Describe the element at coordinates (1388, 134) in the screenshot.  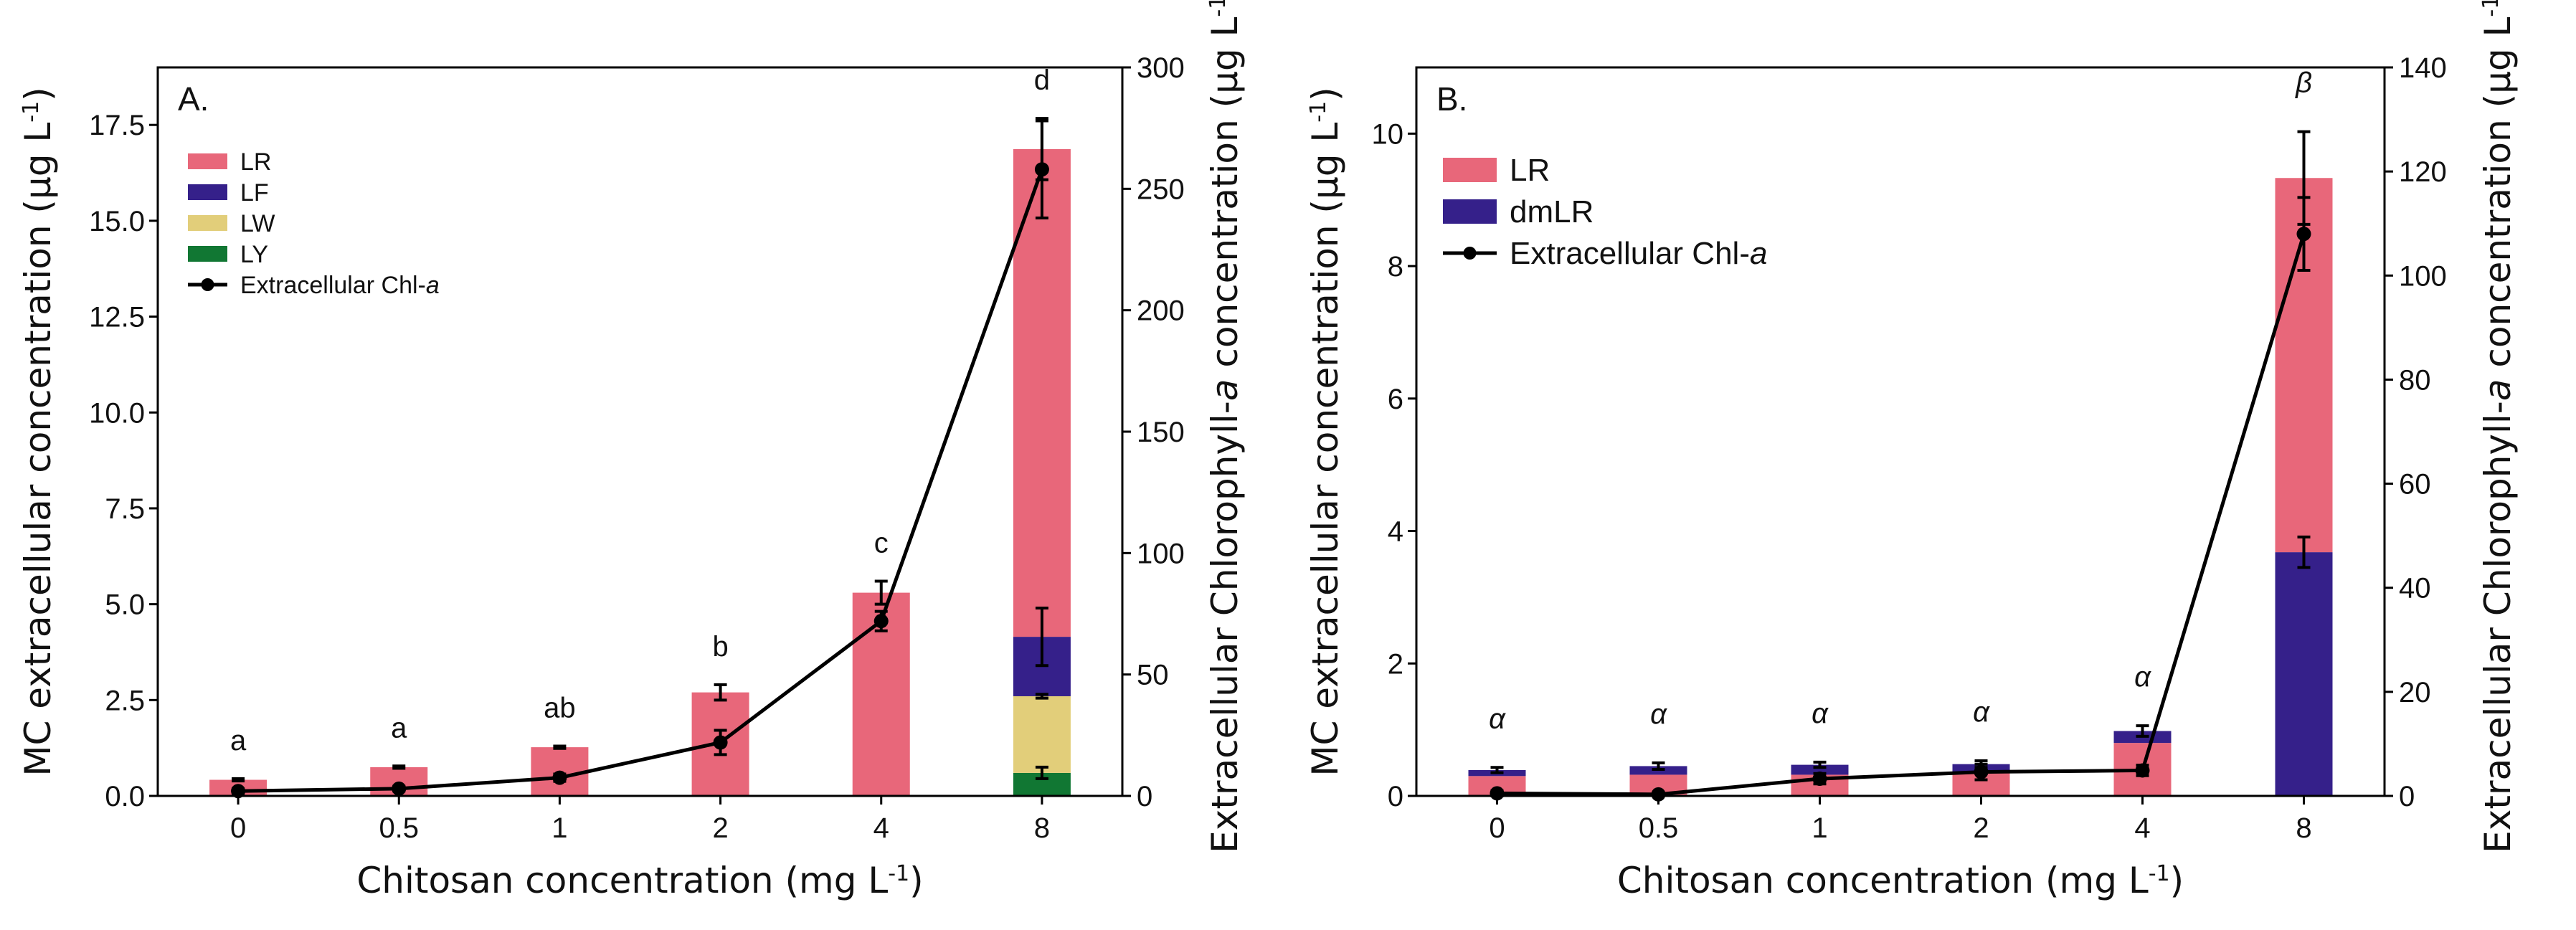
I see `y-tick-label: 10` at that location.